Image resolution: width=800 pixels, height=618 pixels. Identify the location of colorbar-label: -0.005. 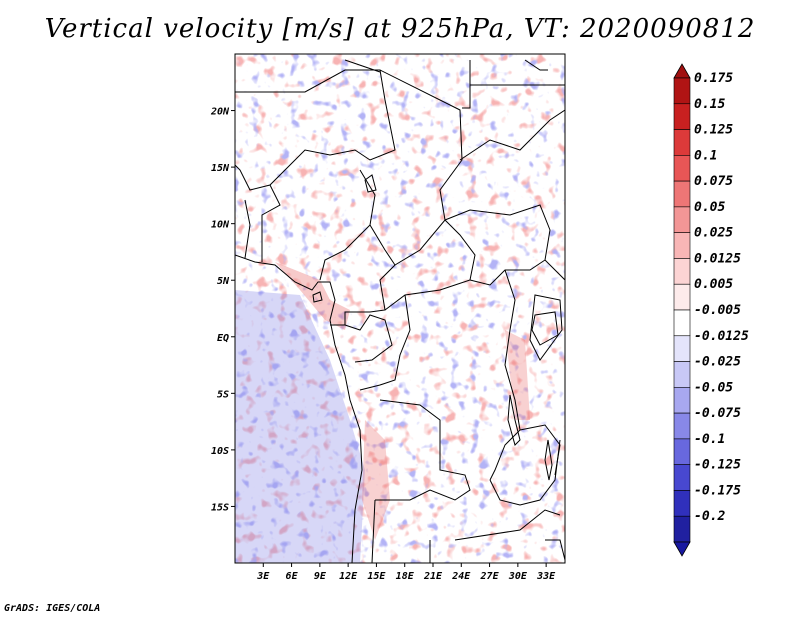
(717, 310).